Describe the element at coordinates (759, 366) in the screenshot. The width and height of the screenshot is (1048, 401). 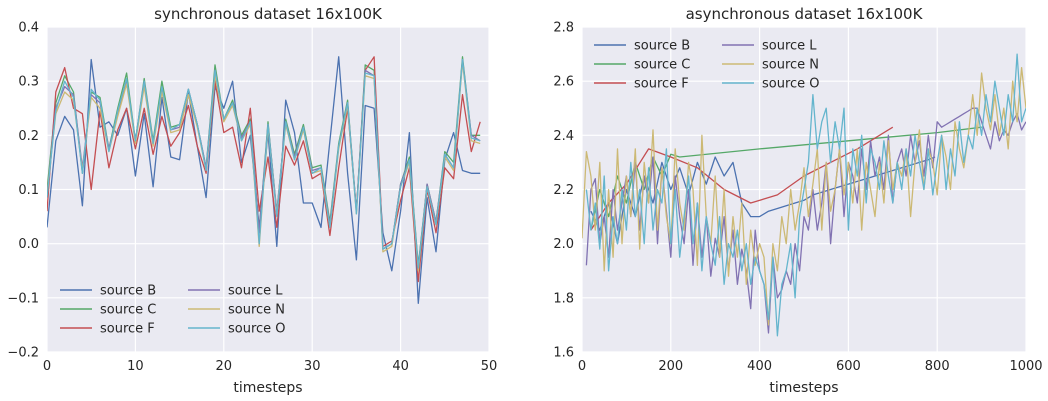
I see `x-tick-label: 400` at that location.